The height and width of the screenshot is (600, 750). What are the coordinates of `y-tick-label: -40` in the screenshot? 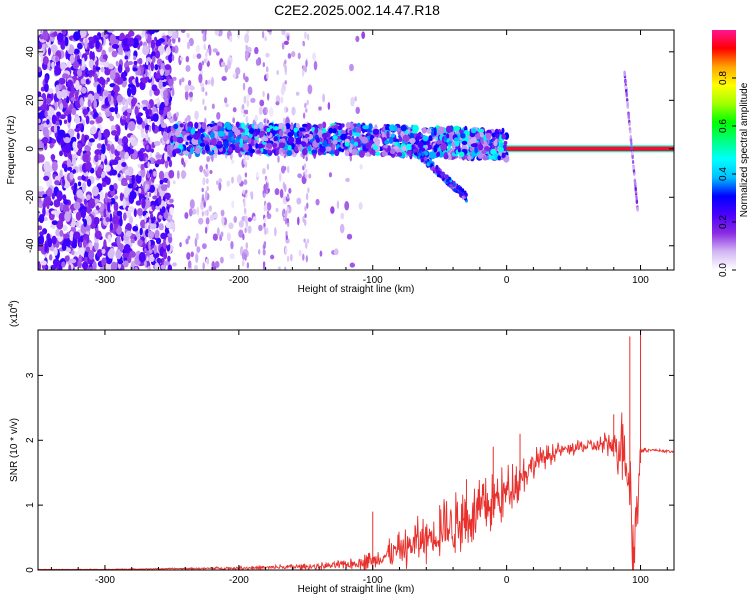 It's located at (30, 245).